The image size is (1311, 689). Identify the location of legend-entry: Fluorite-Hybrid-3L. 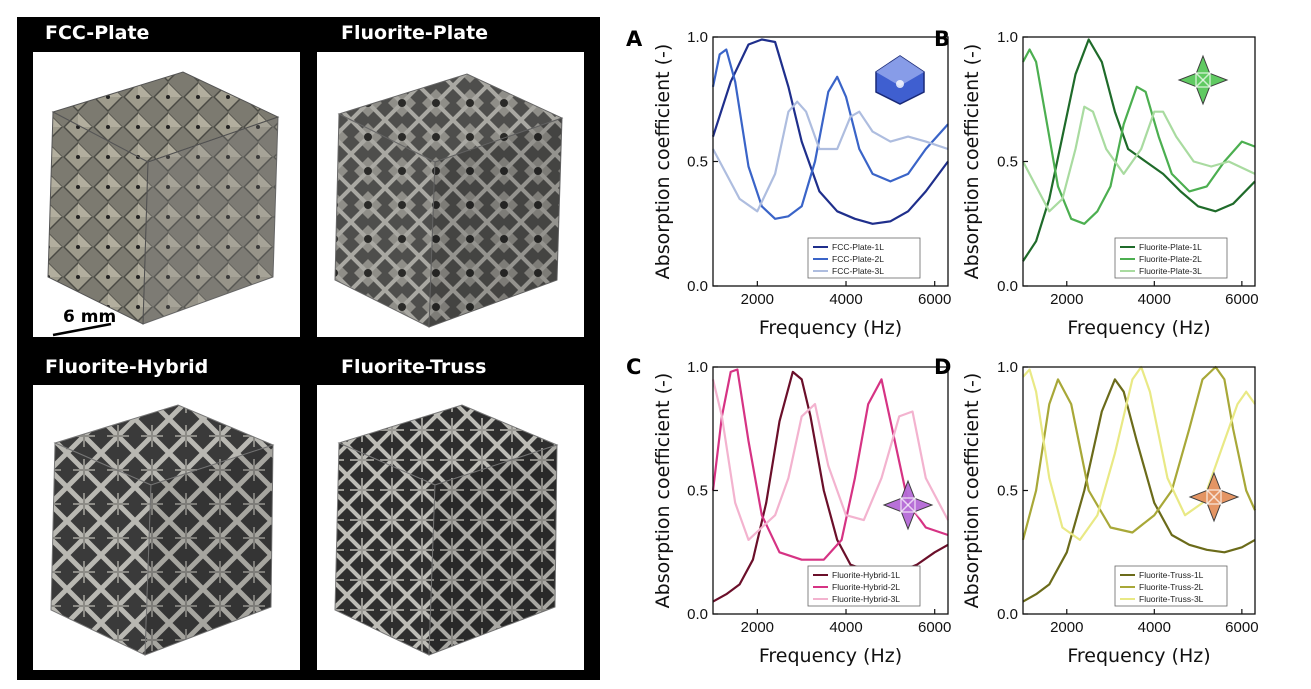
(866, 599).